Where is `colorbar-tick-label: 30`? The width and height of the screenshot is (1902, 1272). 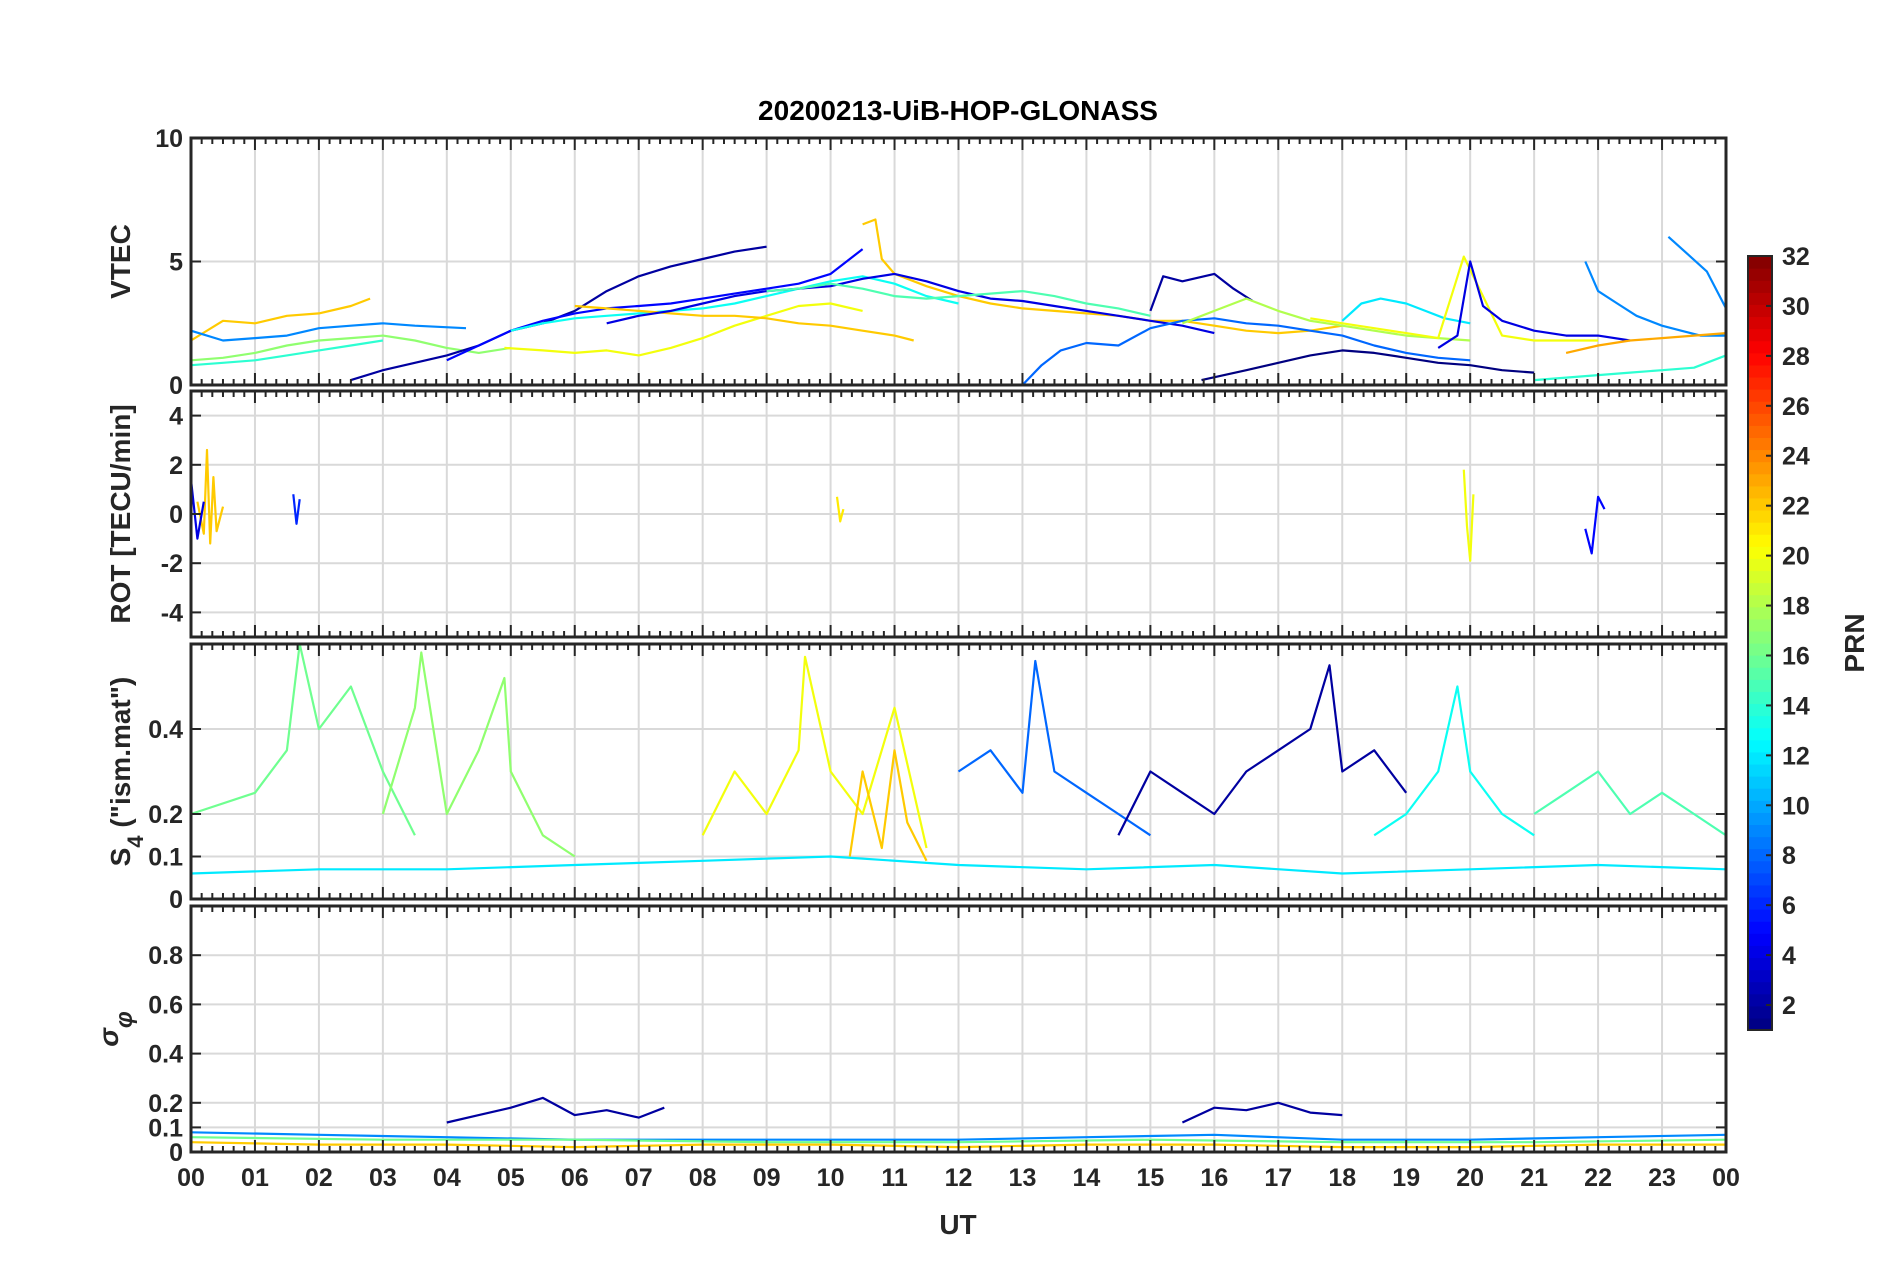 colorbar-tick-label: 30 is located at coordinates (1796, 307).